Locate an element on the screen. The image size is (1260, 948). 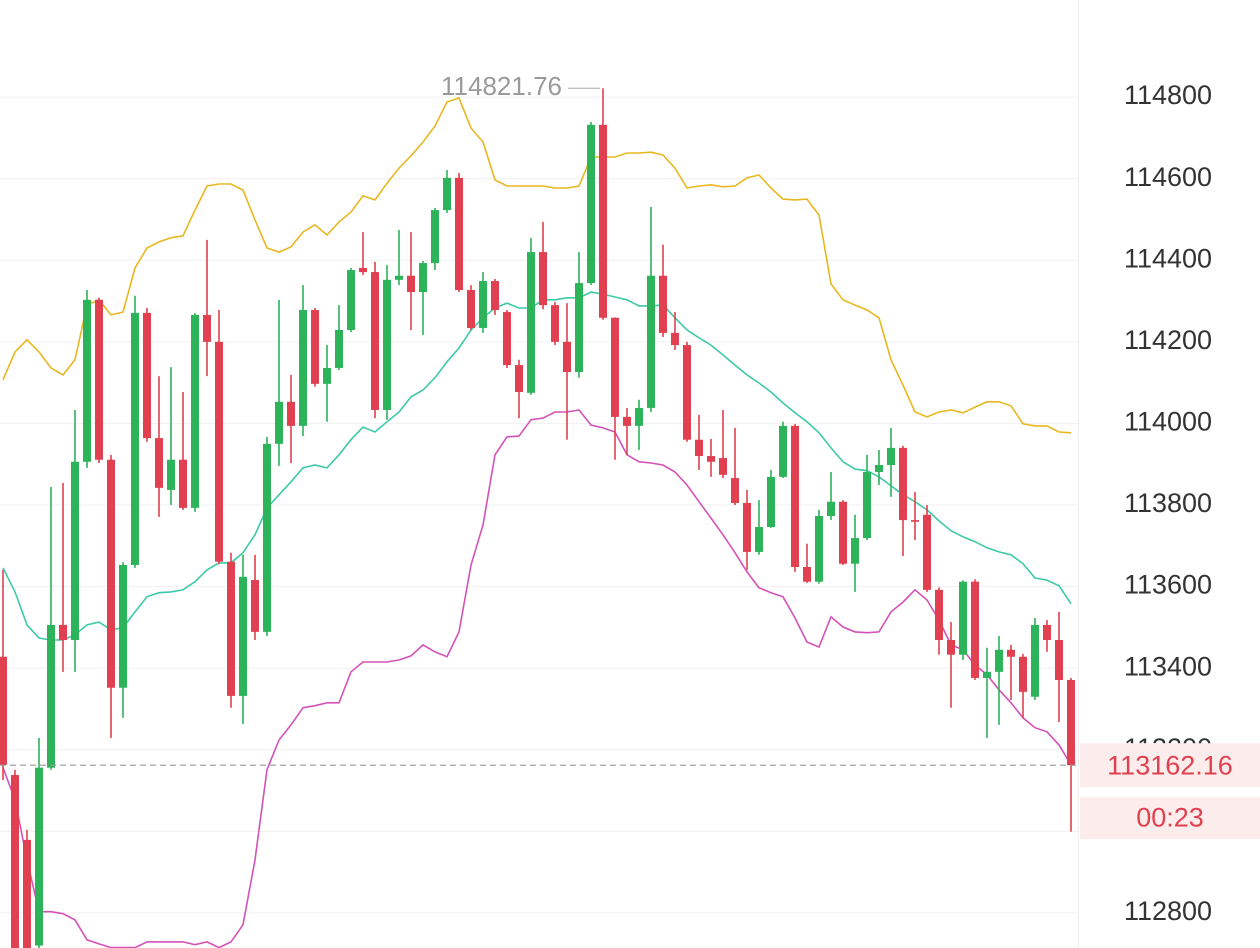
y-tick-label: 114000 is located at coordinates (1168, 422).